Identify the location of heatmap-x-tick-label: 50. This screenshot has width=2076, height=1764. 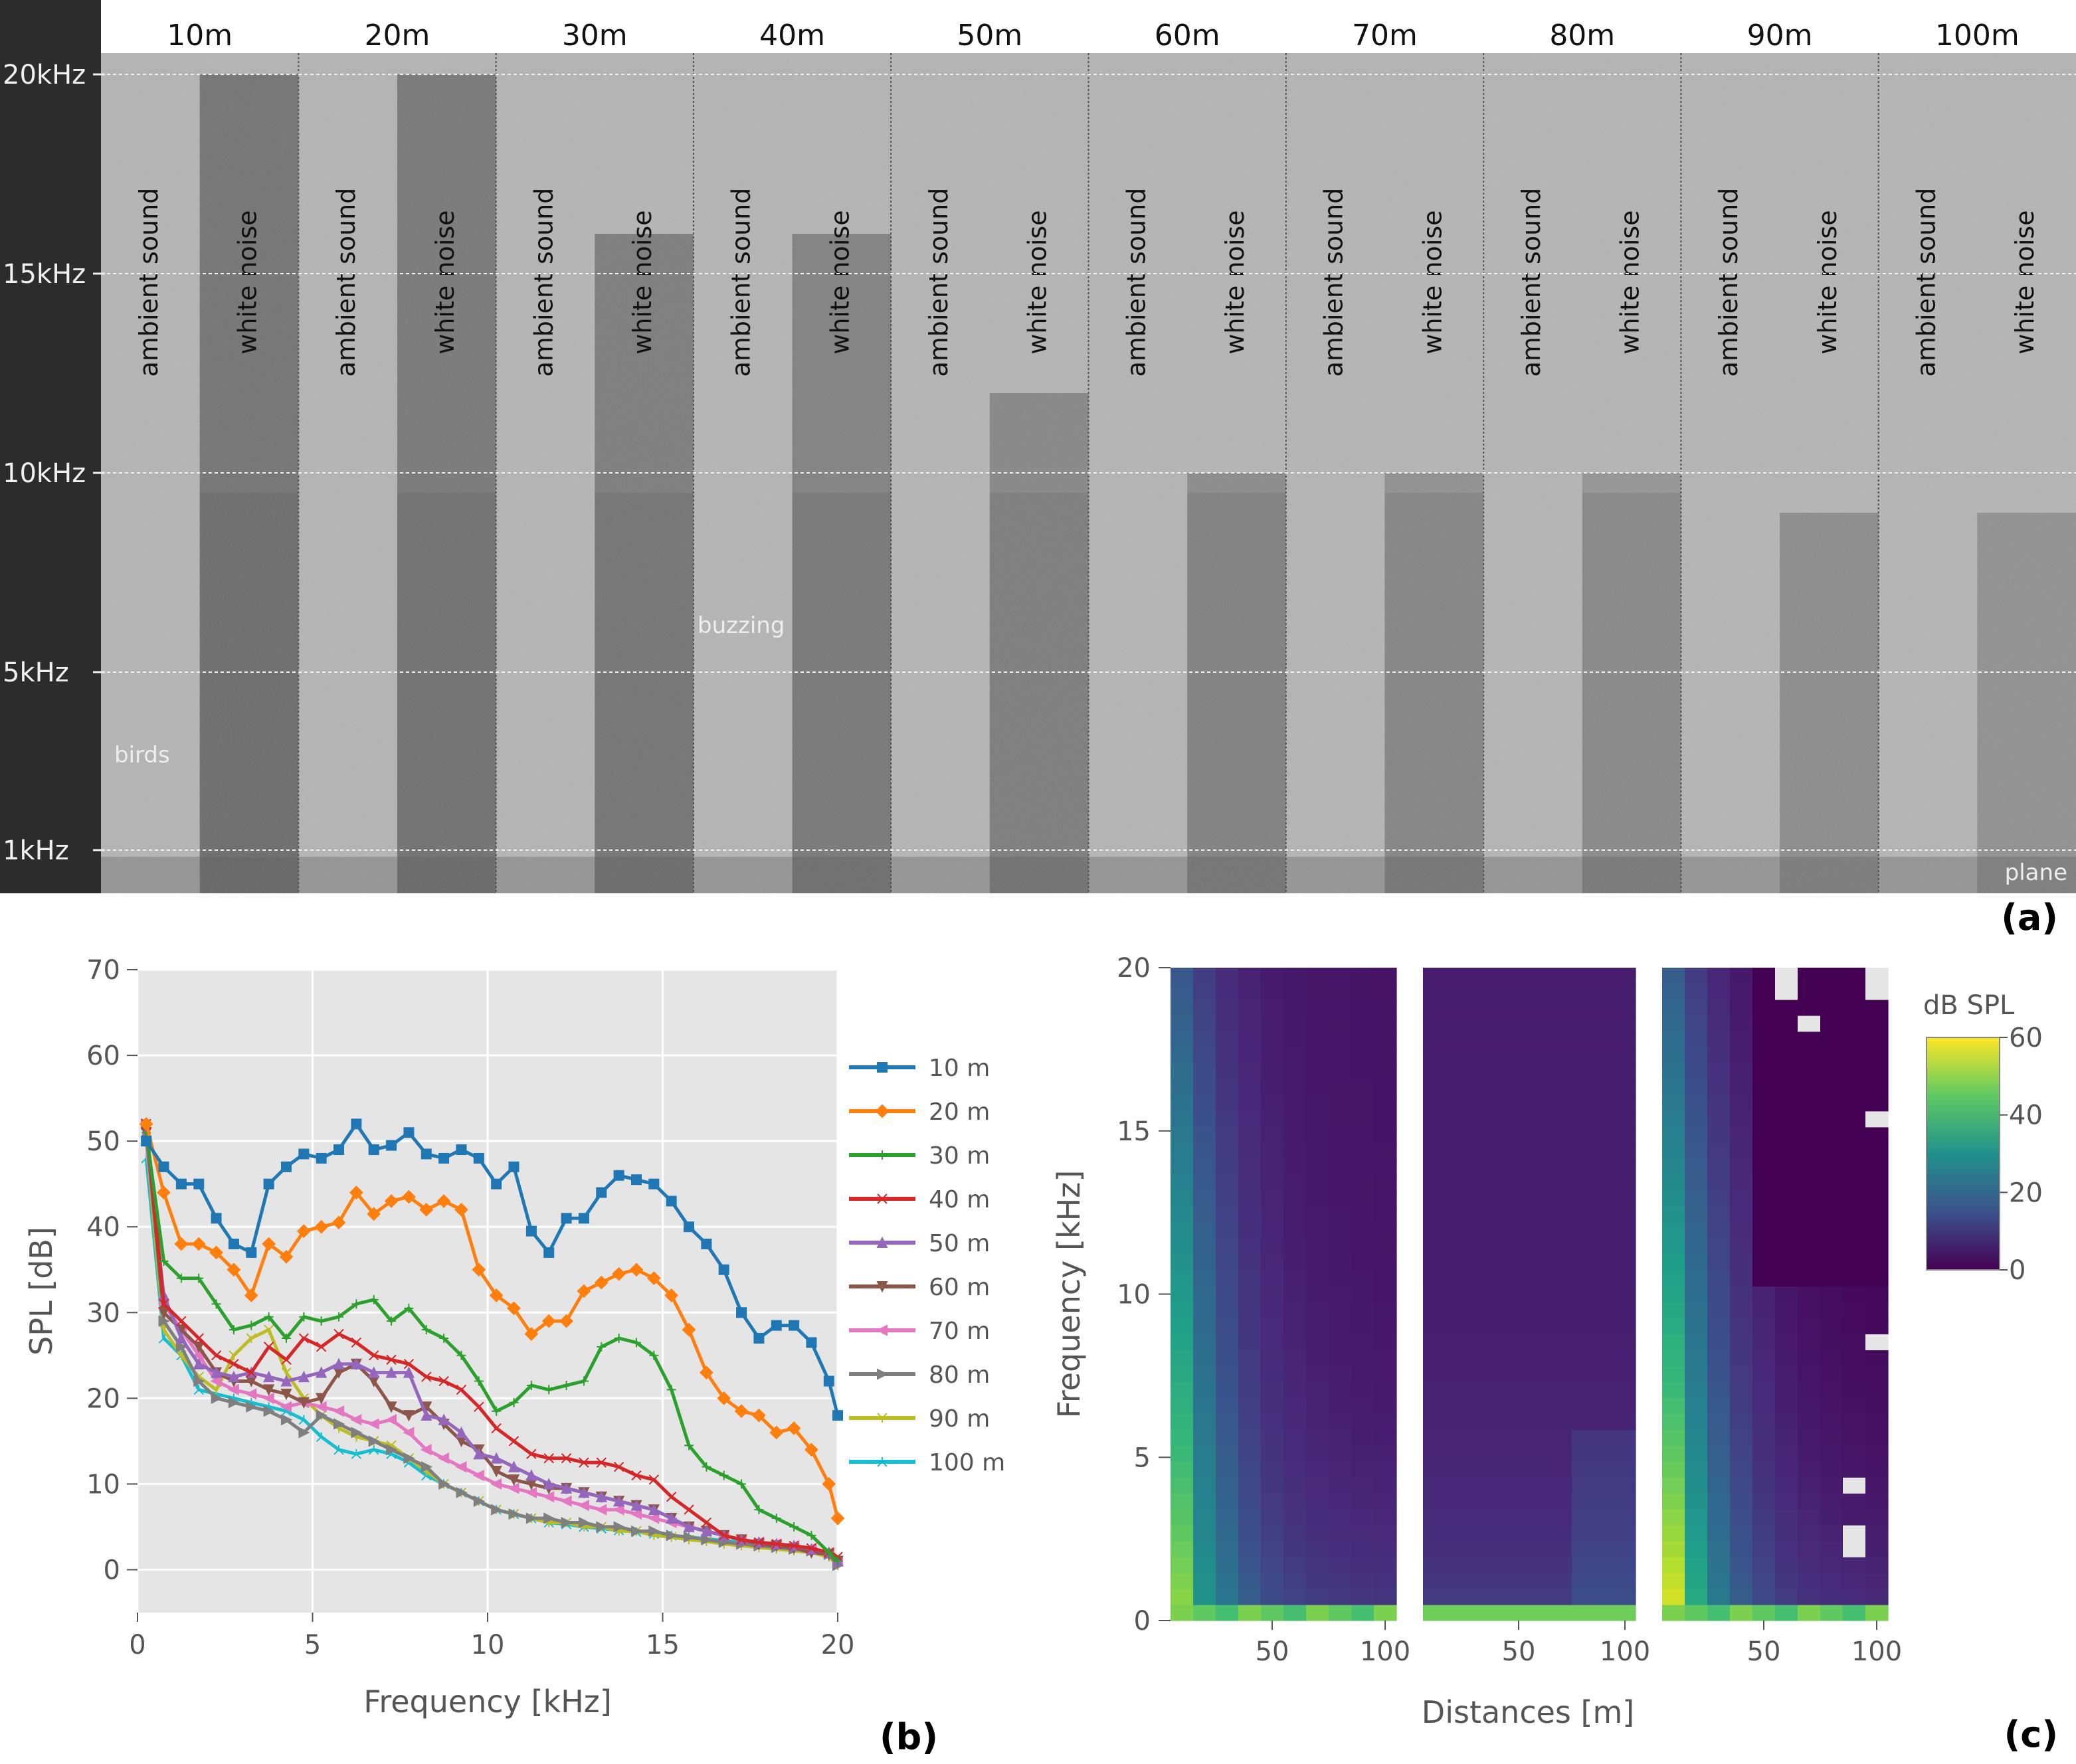
(1764, 1651).